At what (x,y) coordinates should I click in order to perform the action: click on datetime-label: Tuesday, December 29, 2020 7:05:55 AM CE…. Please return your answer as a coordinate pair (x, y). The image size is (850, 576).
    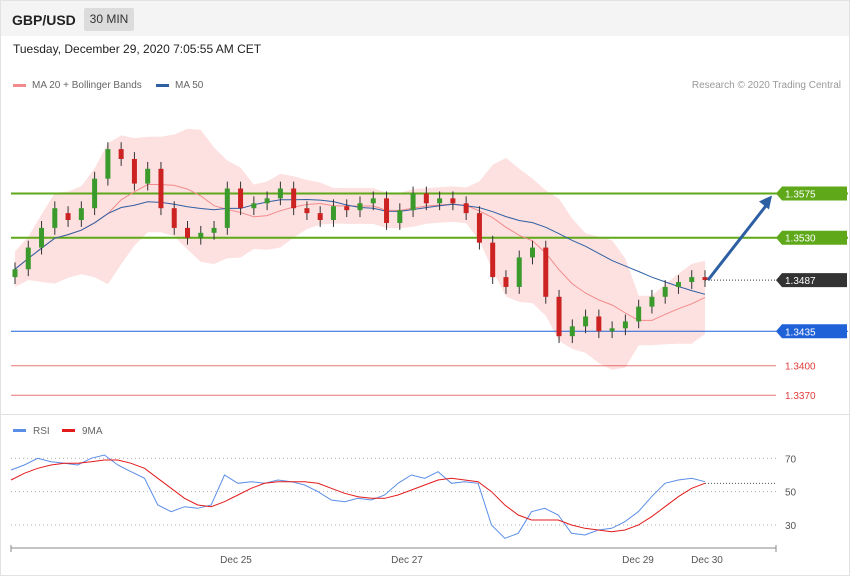
    Looking at the image, I should click on (137, 49).